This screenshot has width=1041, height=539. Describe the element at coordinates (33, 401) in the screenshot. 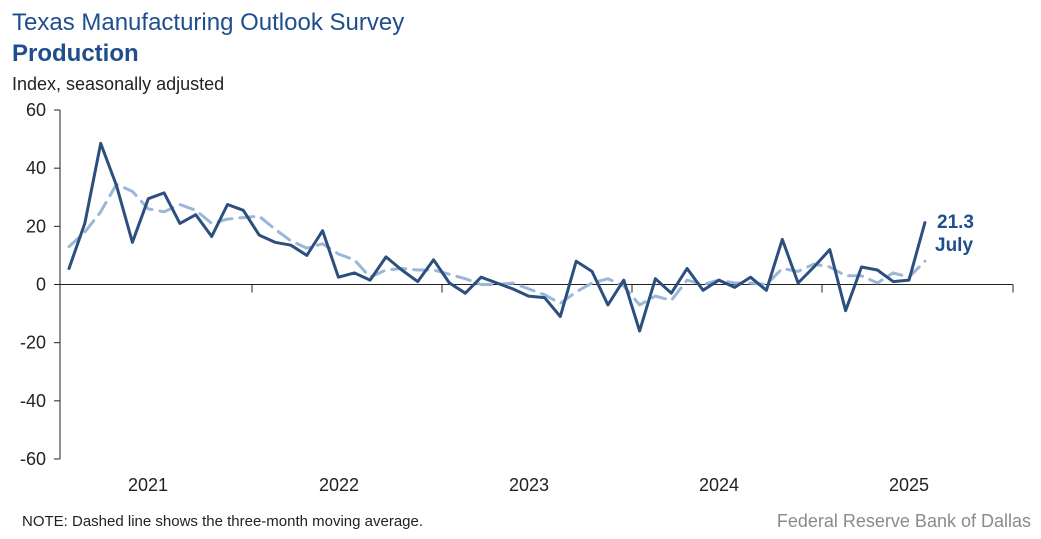

I see `y-tick-label: -40` at that location.